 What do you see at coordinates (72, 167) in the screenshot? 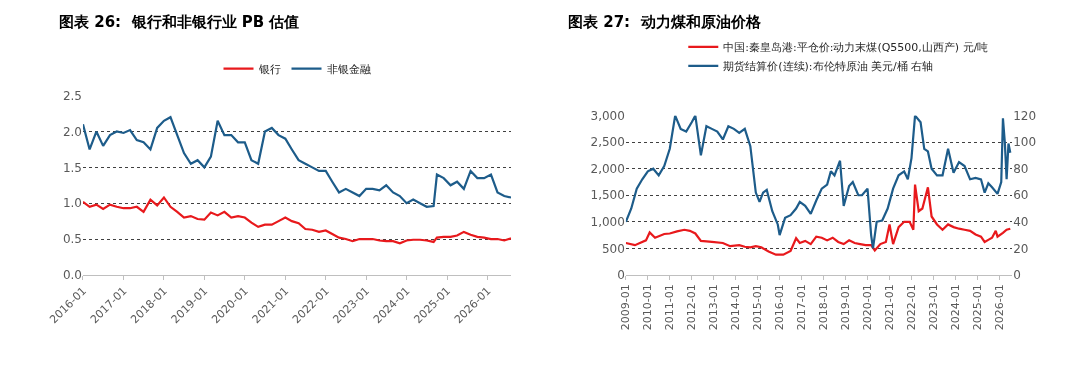
I see `y-tick-label: 1.5` at bounding box center [72, 167].